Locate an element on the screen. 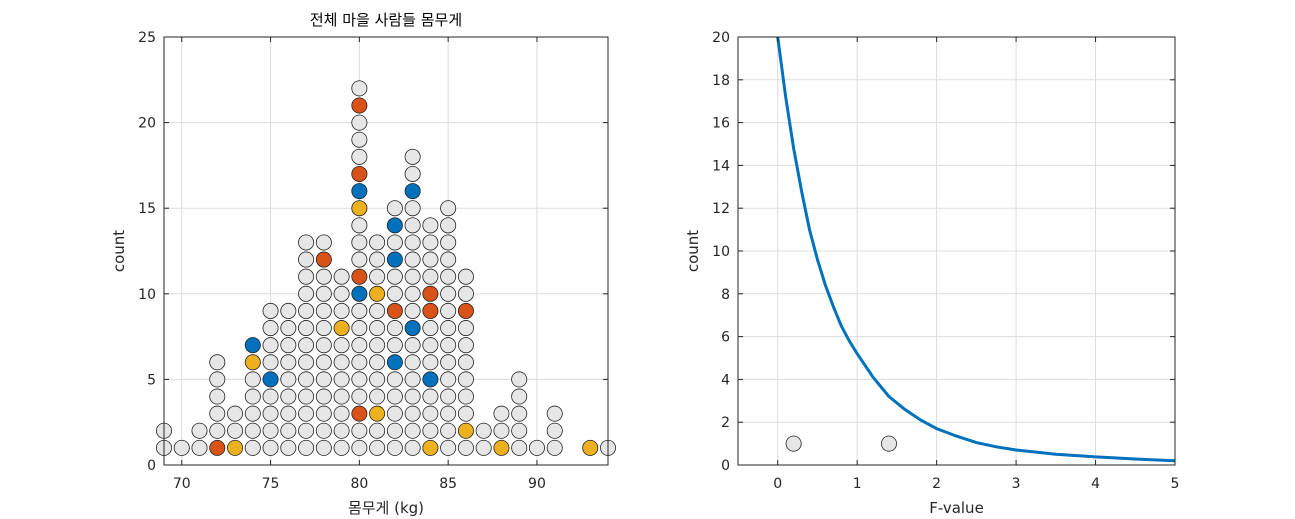 This screenshot has height=519, width=1295. y-tick-label: 18 is located at coordinates (721, 81).